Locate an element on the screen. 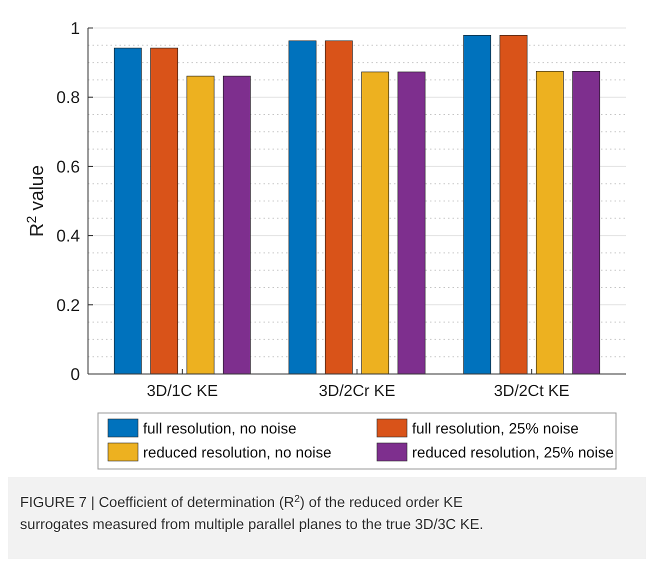  caption: FIGURE 7 | Coefficient of determination (R$^{2}$) of the reduced order KE surrogates measured from multiple parallel planes to the true 3D/3C KE. is located at coordinates (252, 513).